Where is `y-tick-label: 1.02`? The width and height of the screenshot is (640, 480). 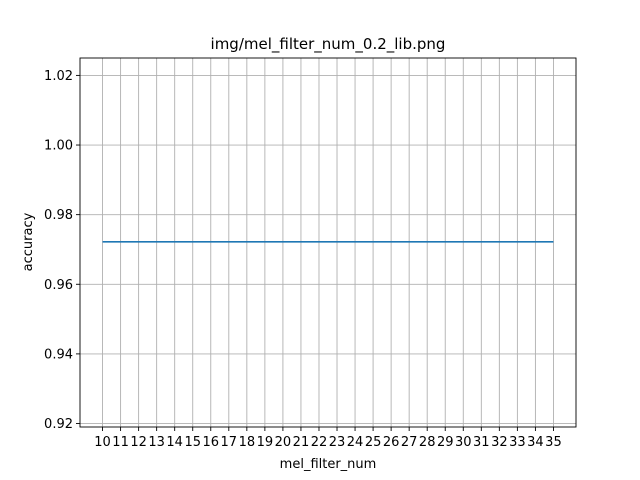 y-tick-label: 1.02 is located at coordinates (58, 76).